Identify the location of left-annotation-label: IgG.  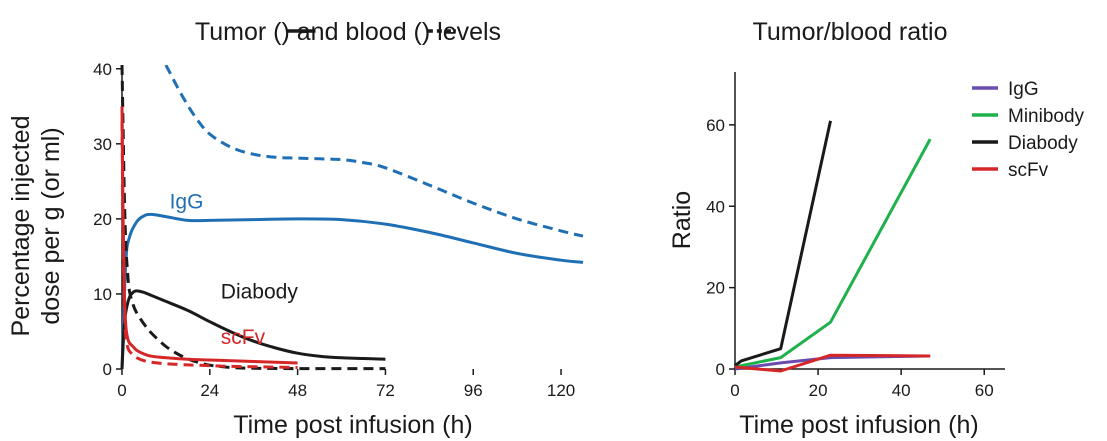
(187, 201).